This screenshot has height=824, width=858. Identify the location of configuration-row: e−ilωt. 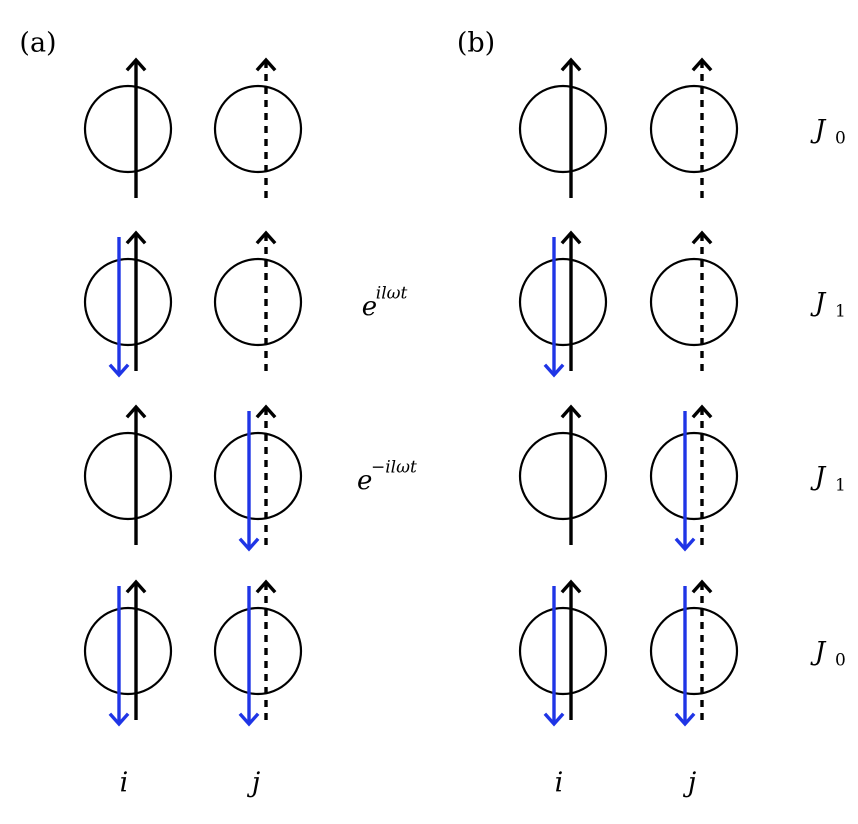
(250, 478).